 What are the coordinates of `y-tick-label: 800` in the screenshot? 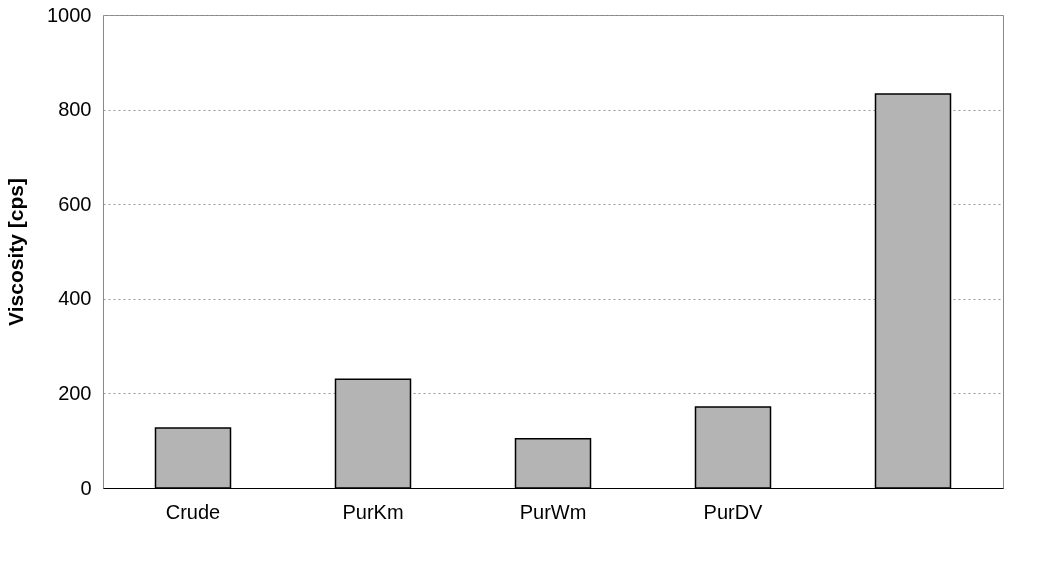 It's located at (75, 109).